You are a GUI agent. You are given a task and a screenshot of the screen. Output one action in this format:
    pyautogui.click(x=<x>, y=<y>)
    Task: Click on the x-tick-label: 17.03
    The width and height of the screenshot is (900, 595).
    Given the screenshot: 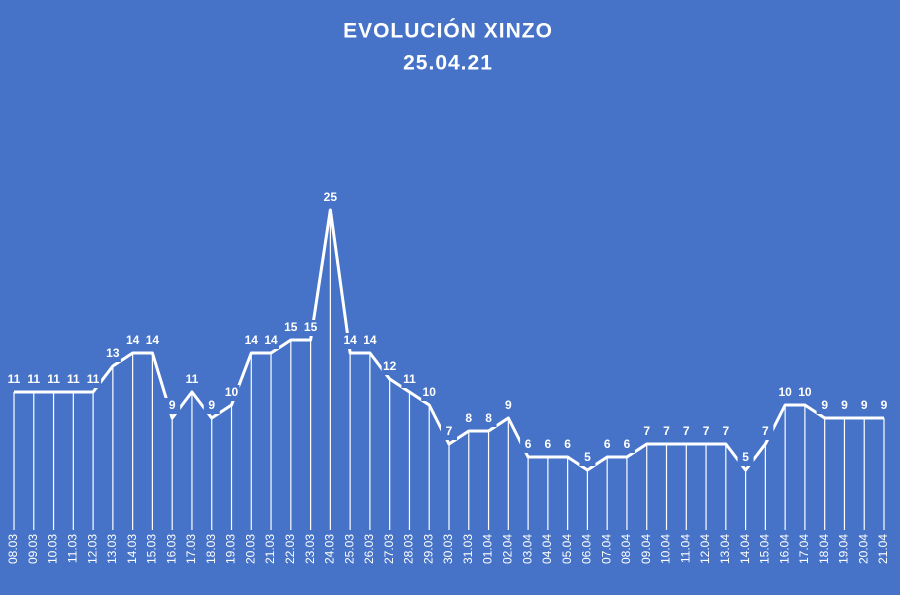 What is the action you would take?
    pyautogui.click(x=191, y=549)
    